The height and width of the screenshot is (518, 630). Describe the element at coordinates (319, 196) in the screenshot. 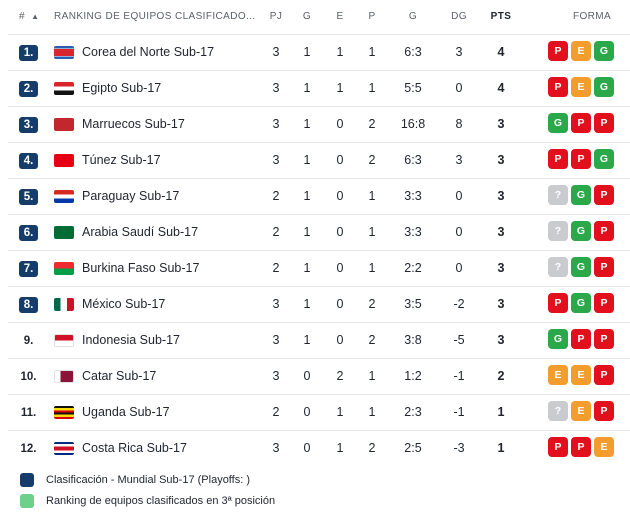

I see `table-row: 5. Paraguay Sub-17 2 1 0 1 3:3 0 3? G P` at that location.